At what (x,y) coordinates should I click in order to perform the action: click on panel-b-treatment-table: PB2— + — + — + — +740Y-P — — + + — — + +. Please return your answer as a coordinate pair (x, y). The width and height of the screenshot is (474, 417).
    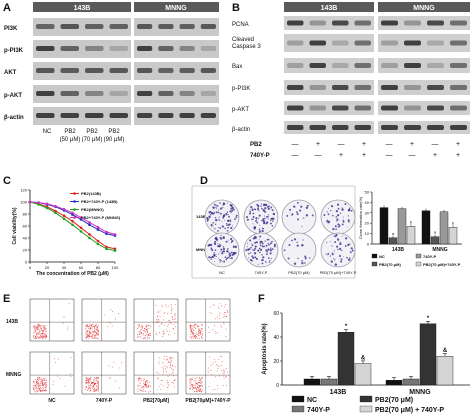
    Looking at the image, I should click on (355, 150).